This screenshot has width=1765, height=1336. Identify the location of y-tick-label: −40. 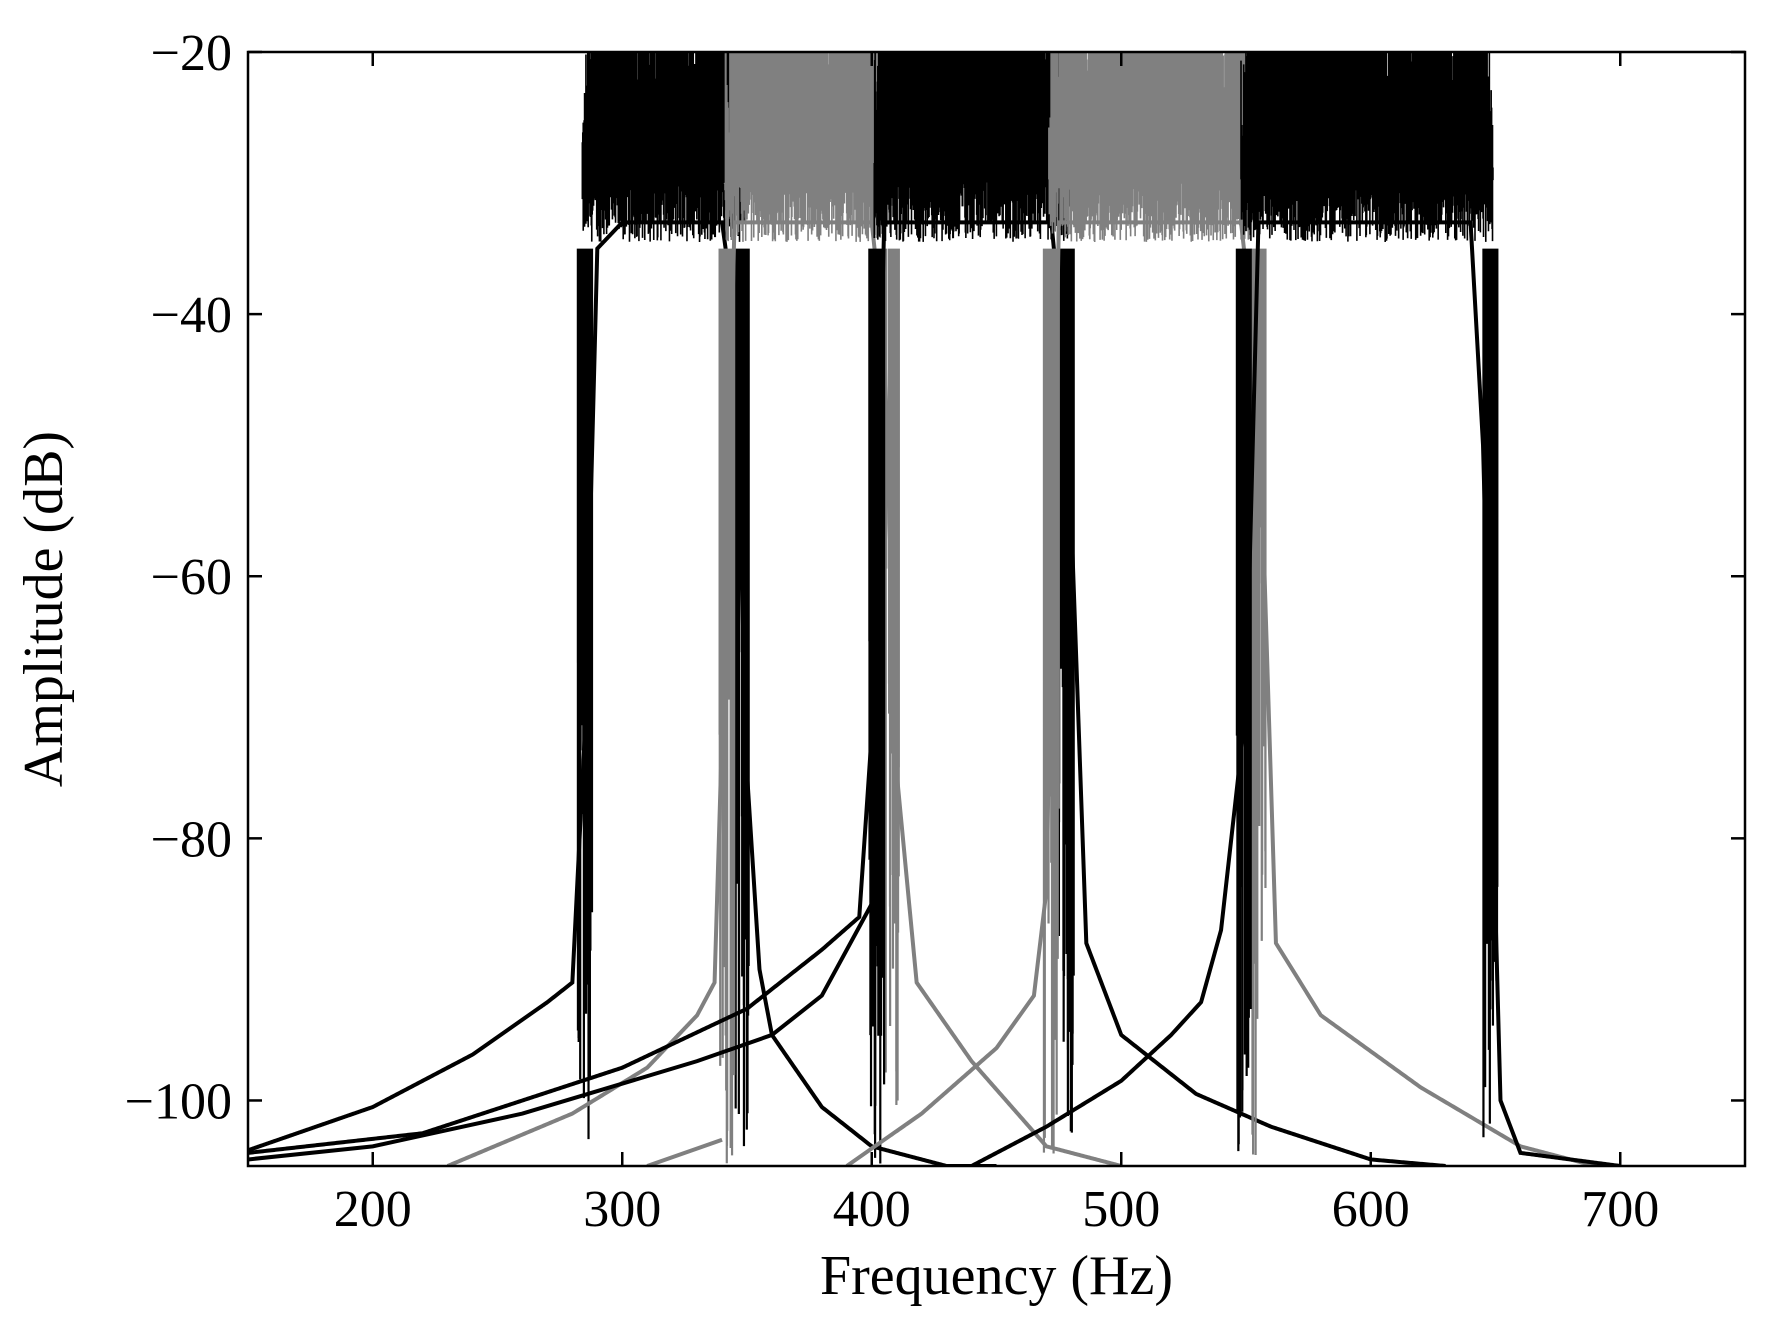
(191, 315).